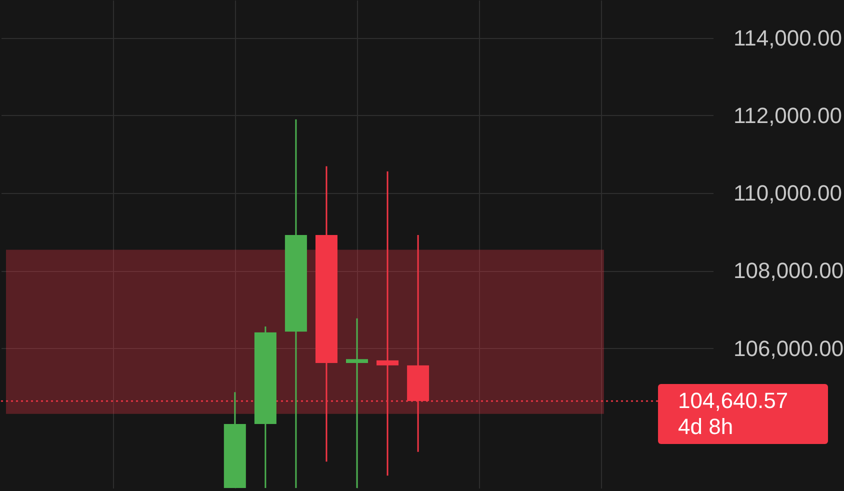 This screenshot has width=844, height=491. I want to click on y-tick-label: 110,000.00, so click(788, 193).